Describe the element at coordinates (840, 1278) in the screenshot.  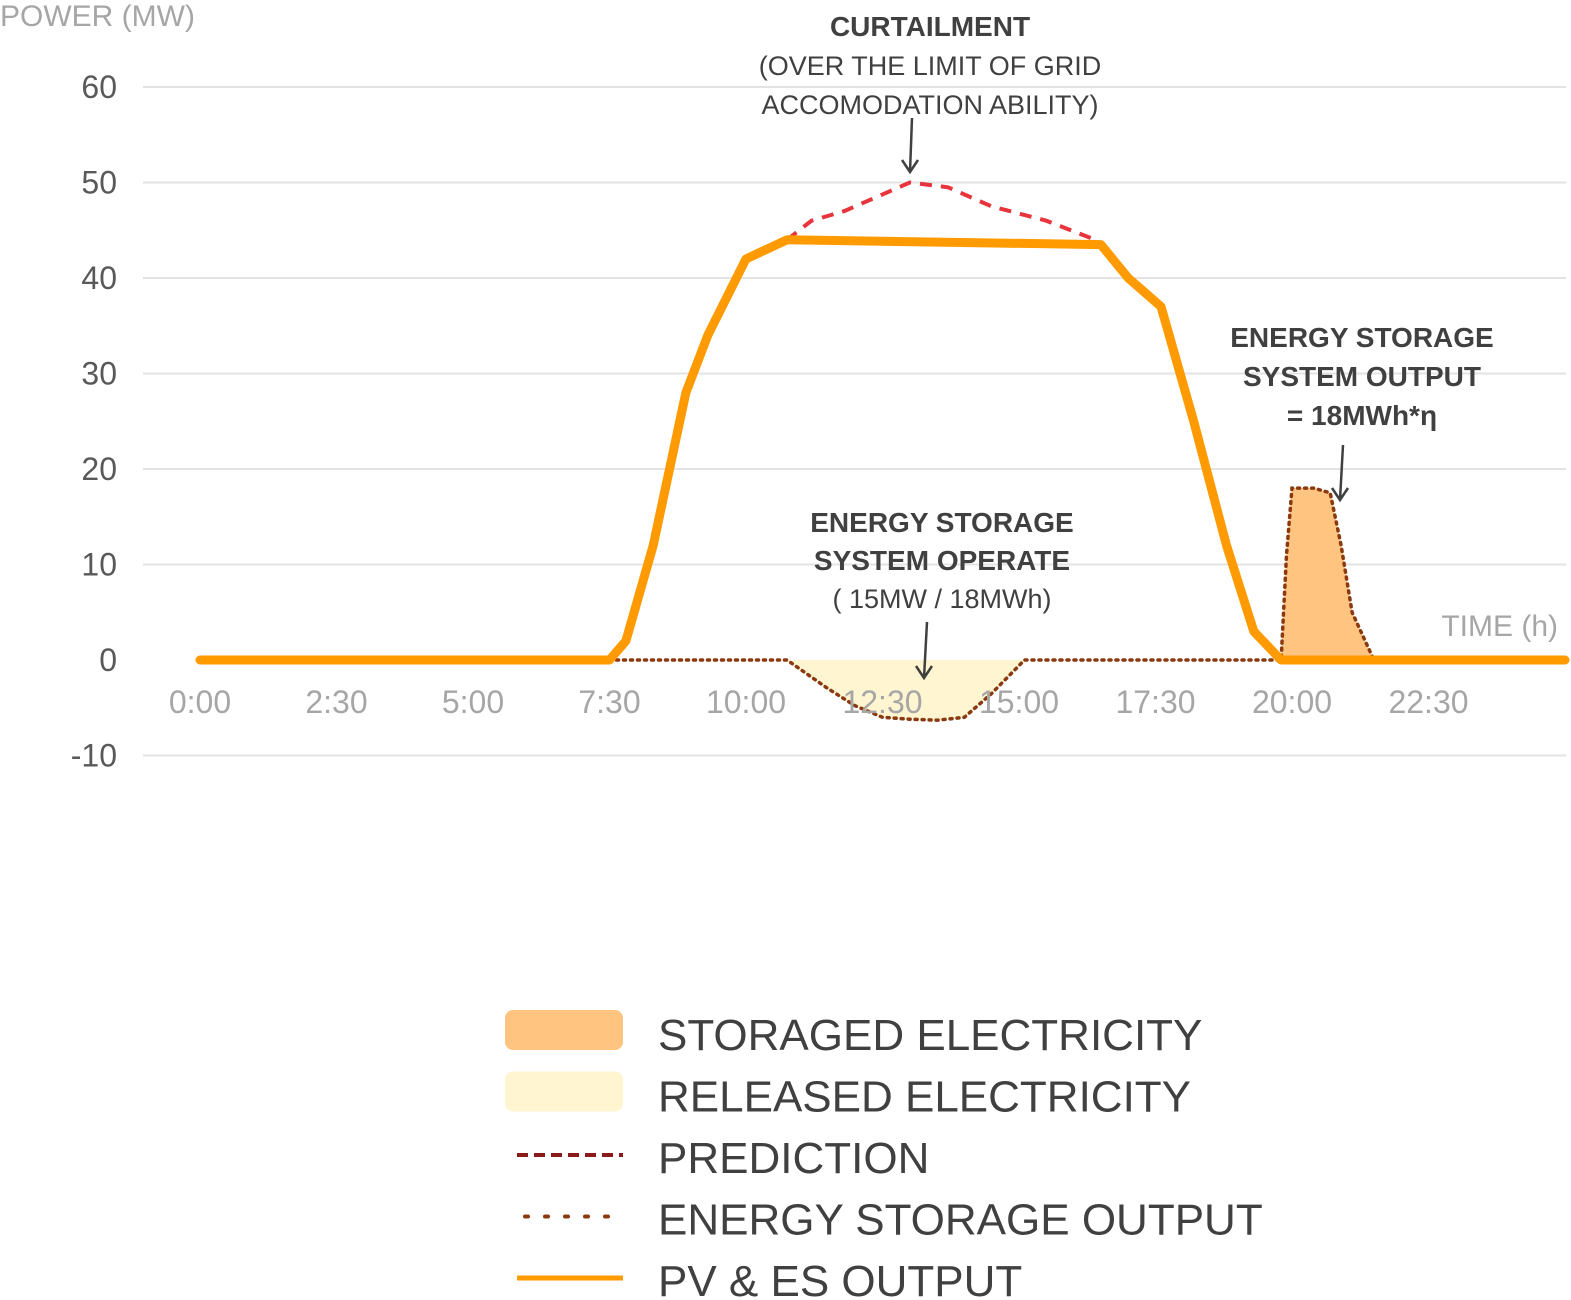
I see `legend-label: PV & ES OUTPUT` at that location.